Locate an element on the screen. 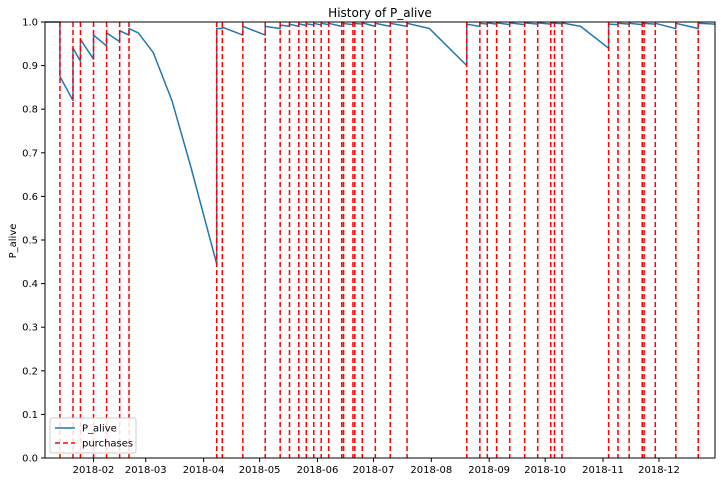 The height and width of the screenshot is (482, 721). x-tick-label: 2018-04 is located at coordinates (204, 470).